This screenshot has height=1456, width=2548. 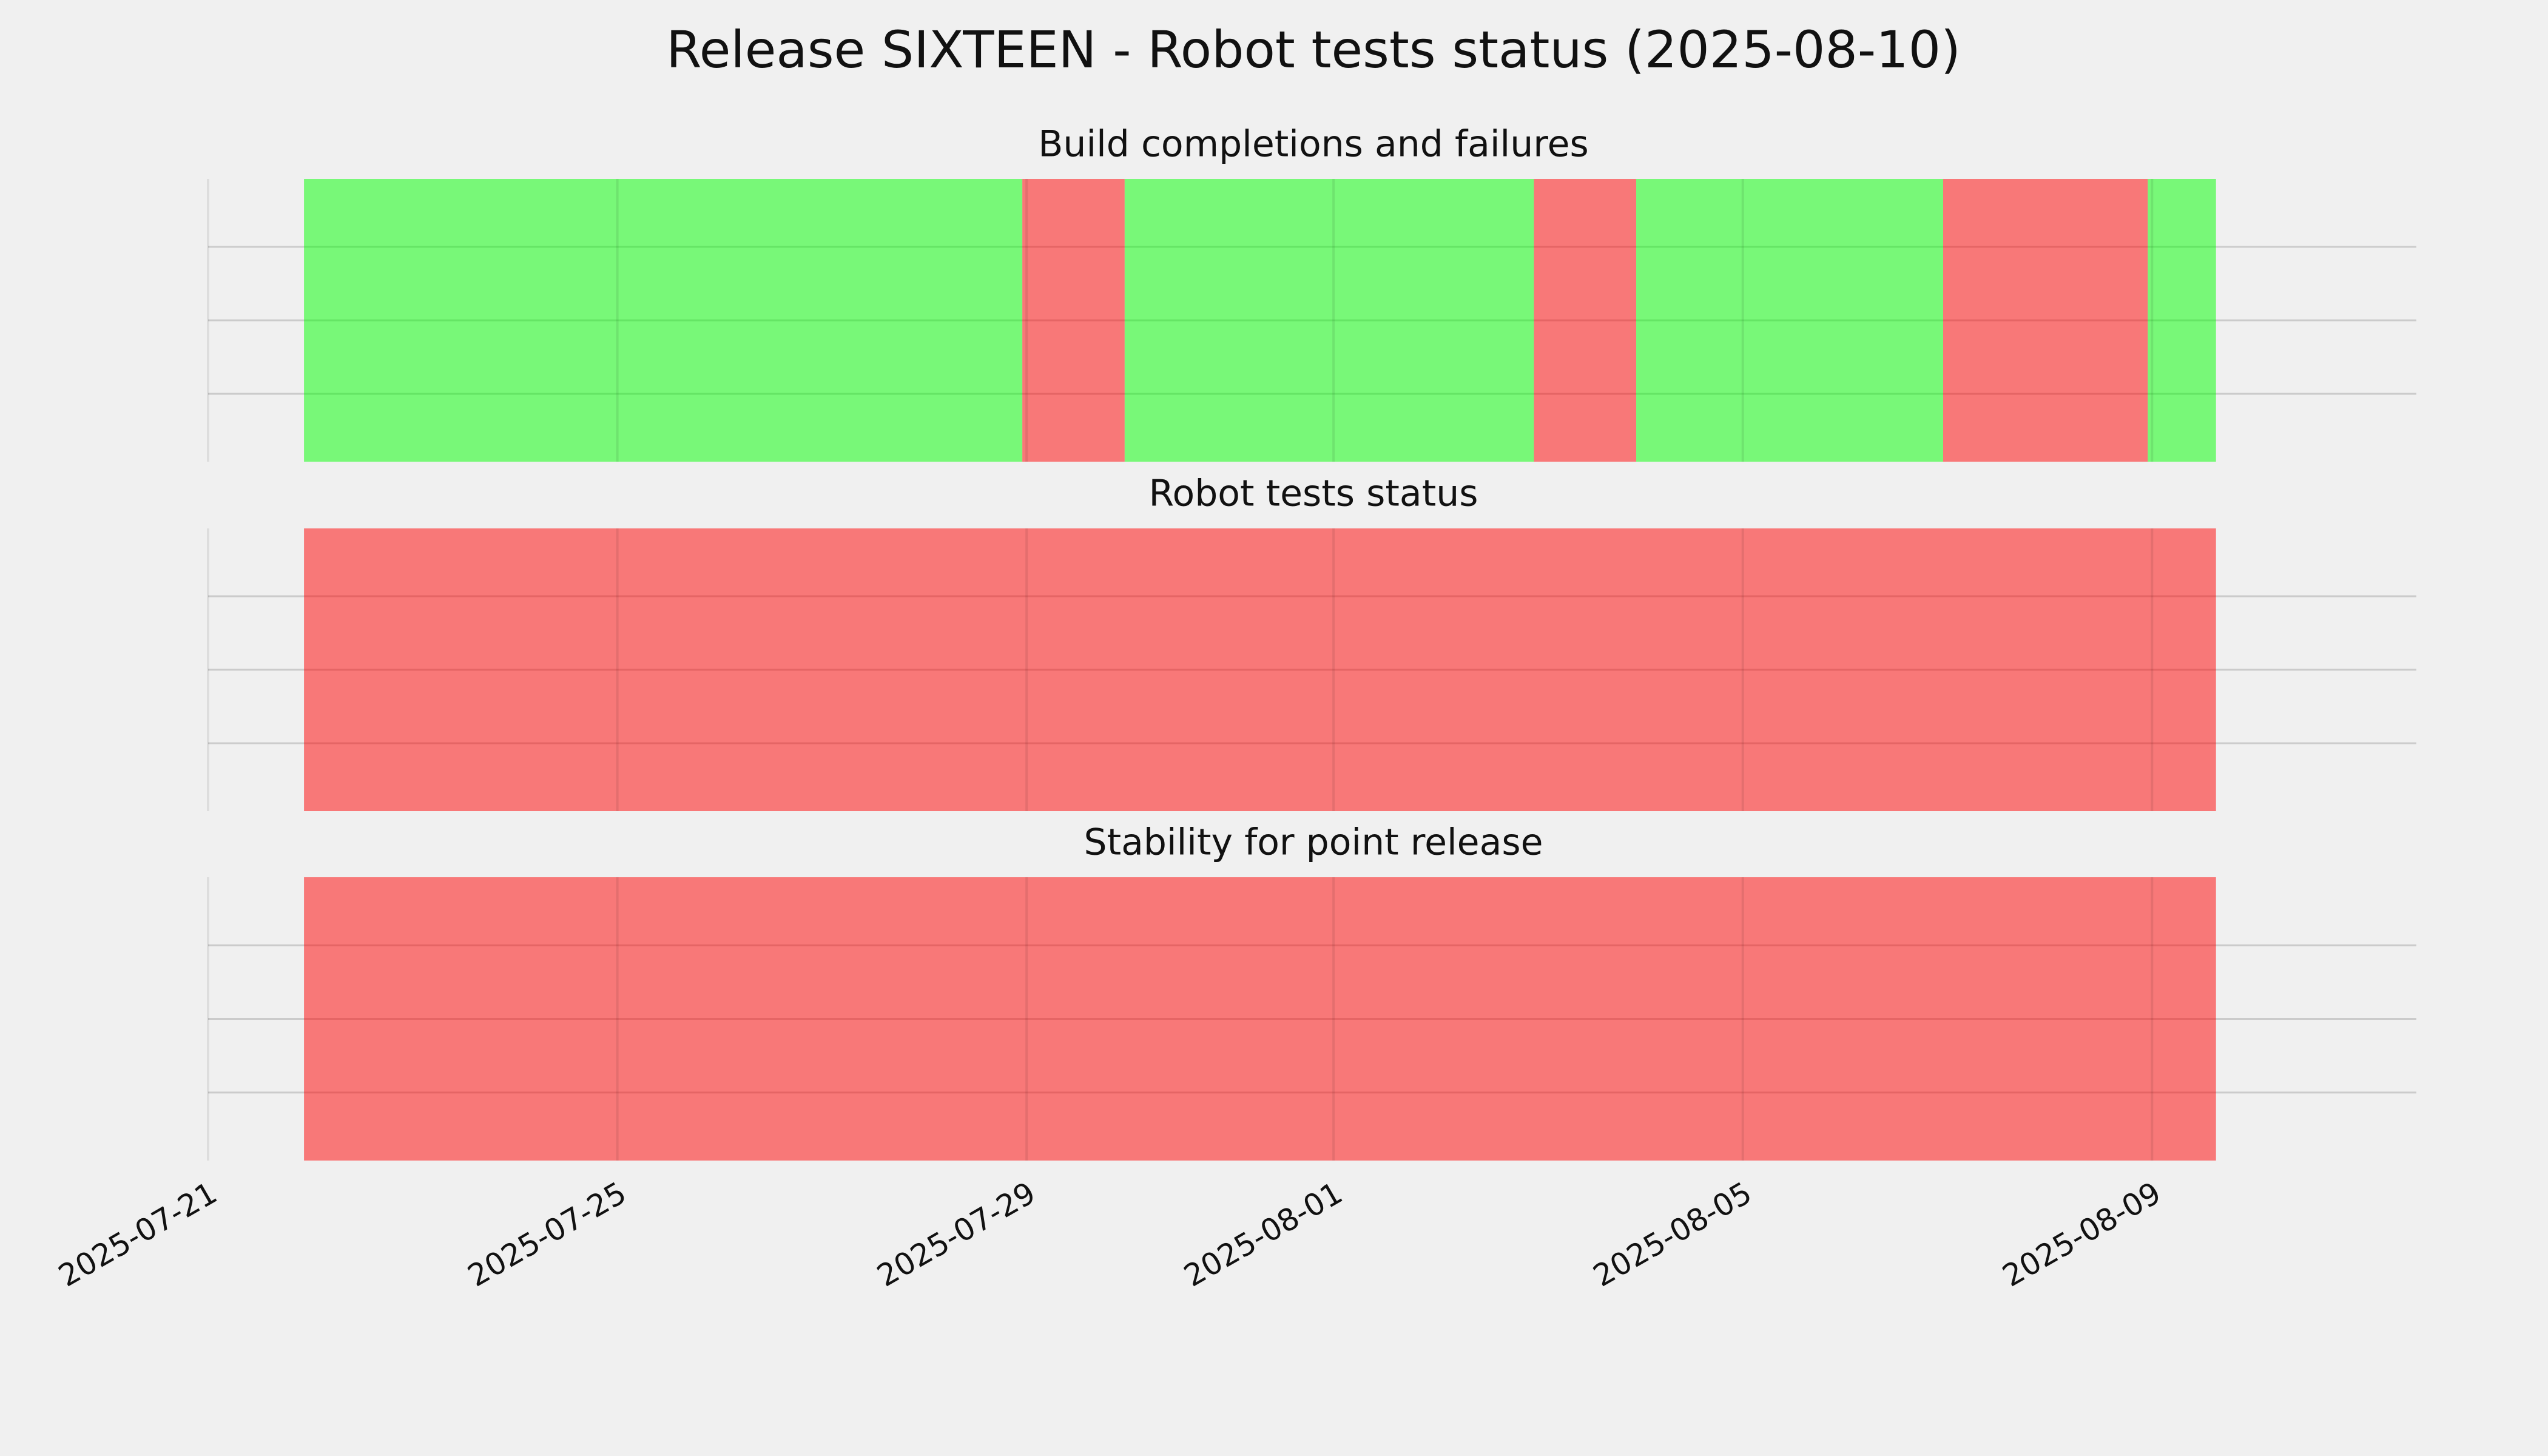 What do you see at coordinates (1313, 842) in the screenshot?
I see `panel-title: Stability for point release` at bounding box center [1313, 842].